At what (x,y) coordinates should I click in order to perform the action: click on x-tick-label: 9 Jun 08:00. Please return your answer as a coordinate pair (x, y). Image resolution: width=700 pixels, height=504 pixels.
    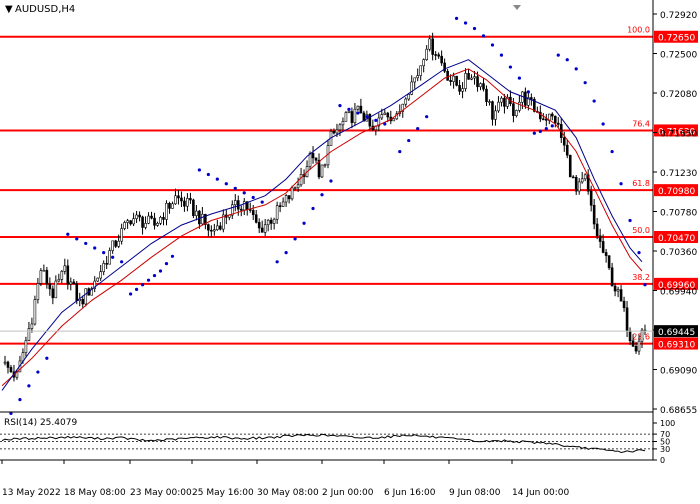
    Looking at the image, I should click on (475, 493).